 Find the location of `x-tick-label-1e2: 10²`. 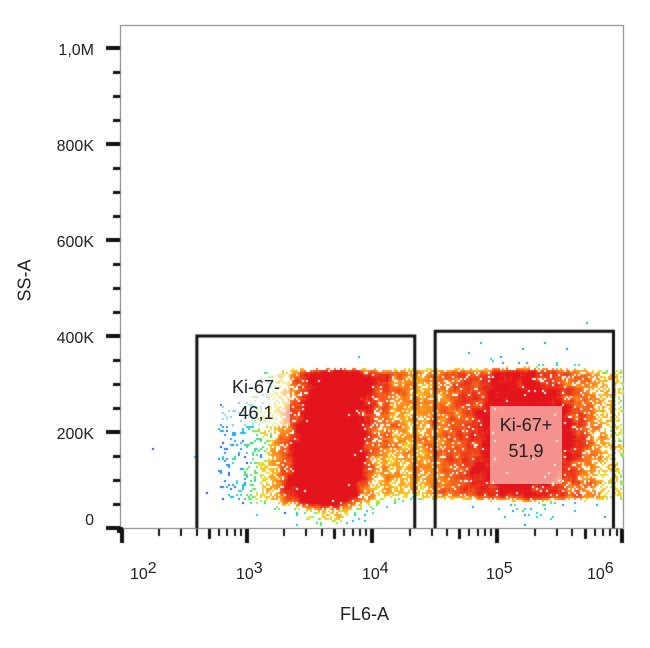

x-tick-label-1e2: 10² is located at coordinates (143, 572).